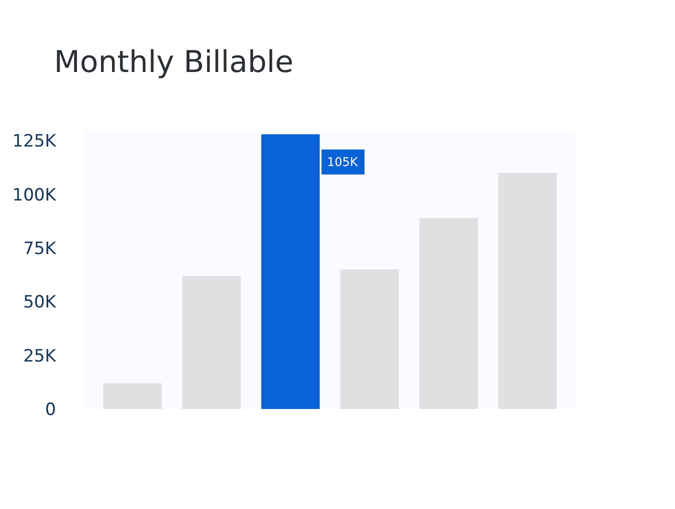  Describe the element at coordinates (343, 162) in the screenshot. I see `annotation: 105K` at that location.